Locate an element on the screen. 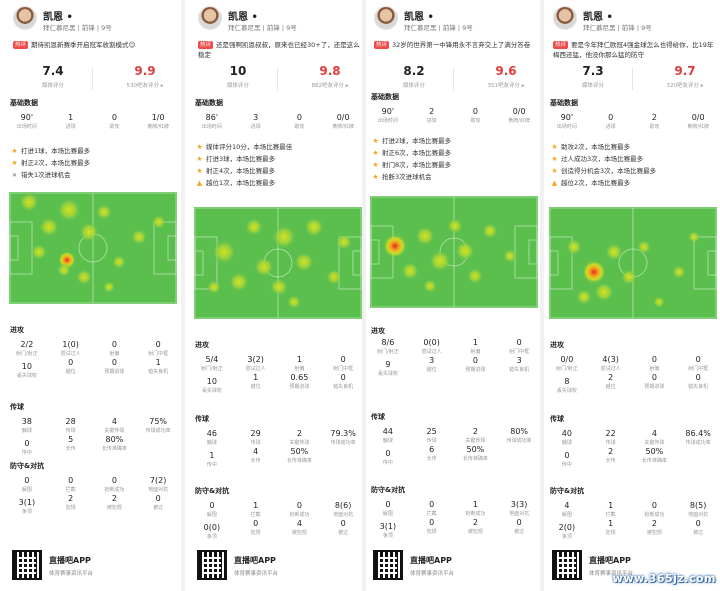  stat-cell: 10 丢失球权 is located at coordinates (212, 386).